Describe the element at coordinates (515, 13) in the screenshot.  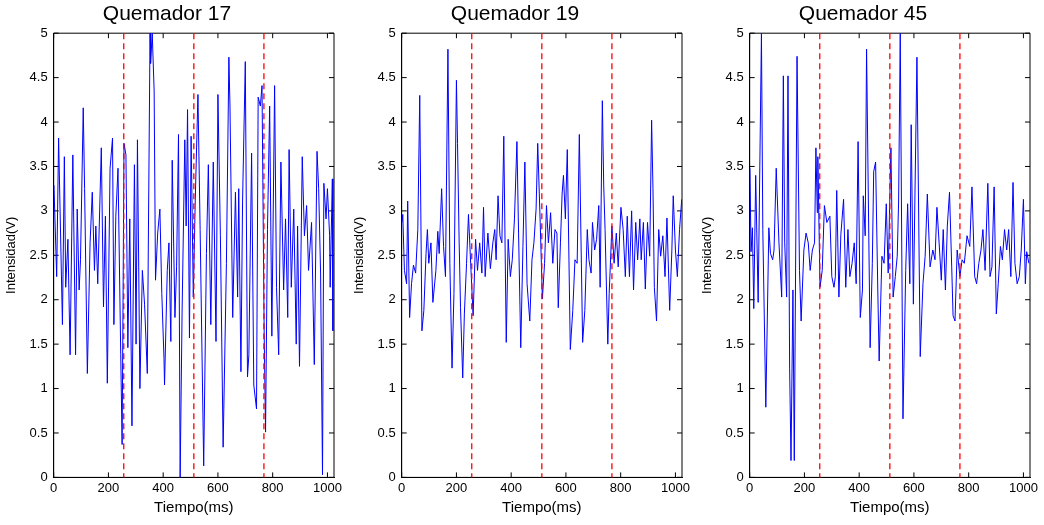
I see `chart-title: Quemador 19` at that location.